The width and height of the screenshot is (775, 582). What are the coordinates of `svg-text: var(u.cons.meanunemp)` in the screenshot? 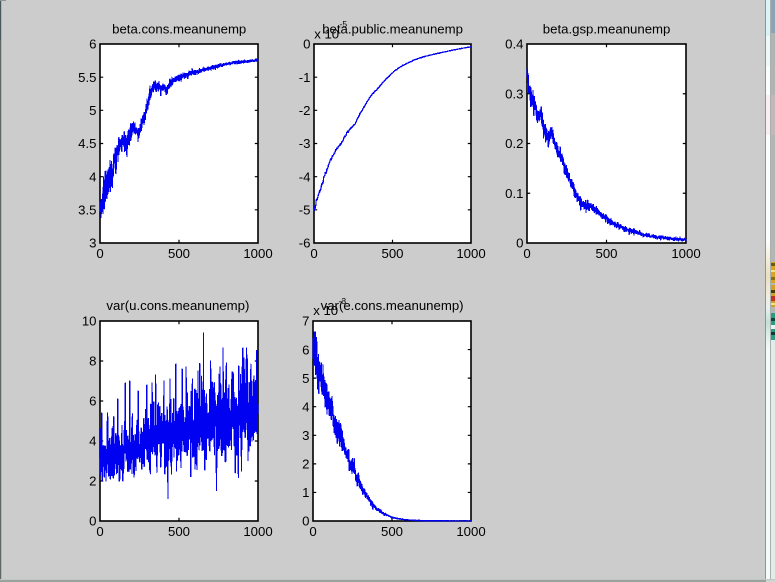 It's located at (177, 305).